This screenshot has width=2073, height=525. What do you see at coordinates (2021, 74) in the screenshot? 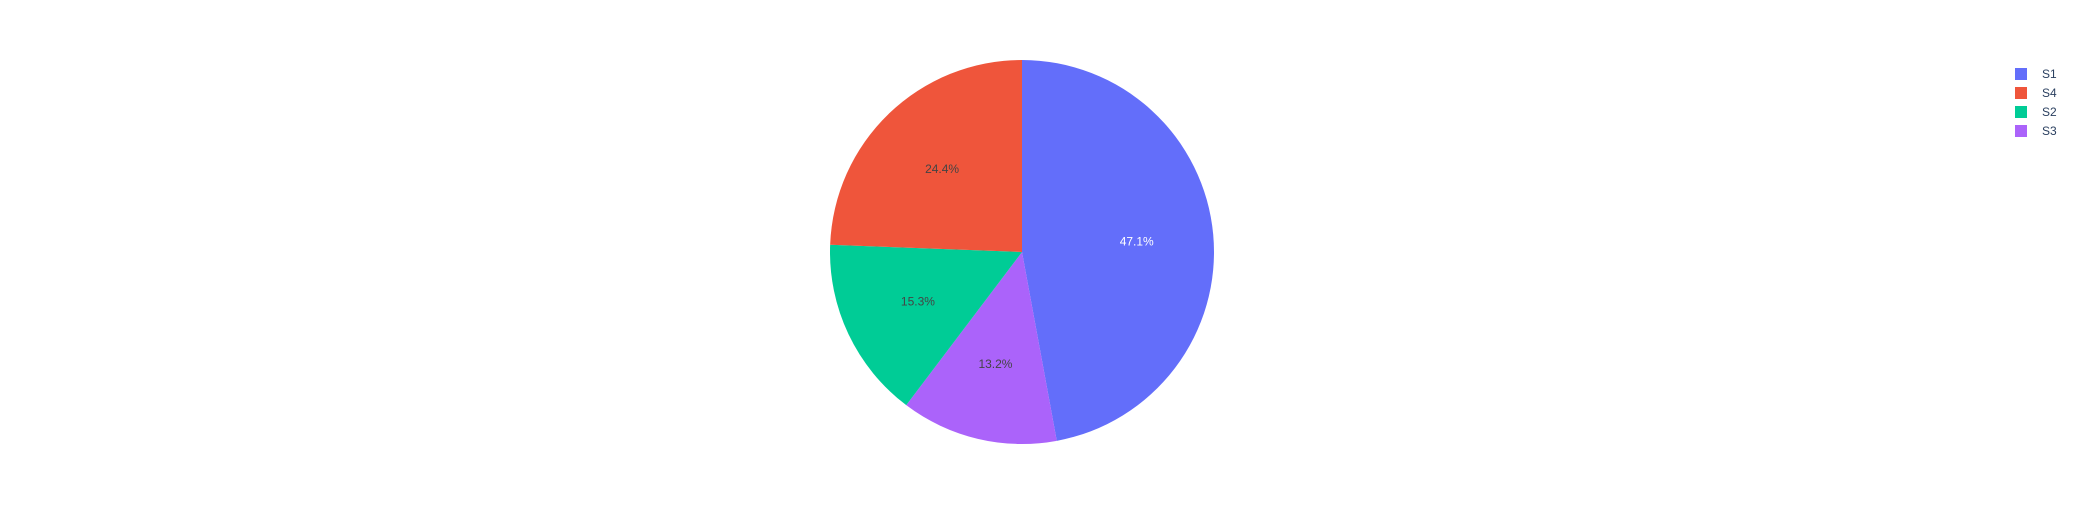
I see `legend-swatch-s1` at bounding box center [2021, 74].